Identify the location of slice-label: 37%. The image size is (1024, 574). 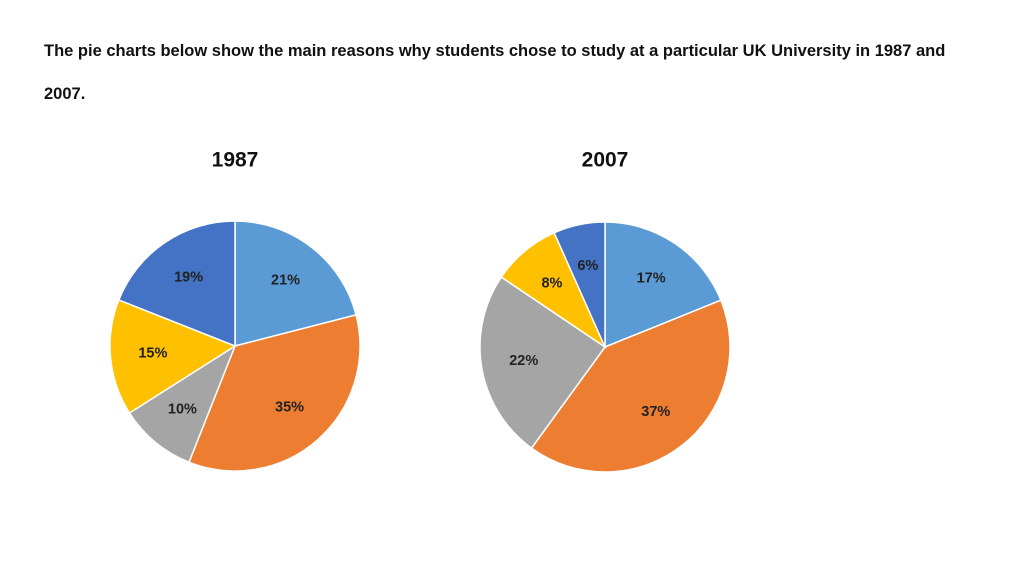
(655, 412).